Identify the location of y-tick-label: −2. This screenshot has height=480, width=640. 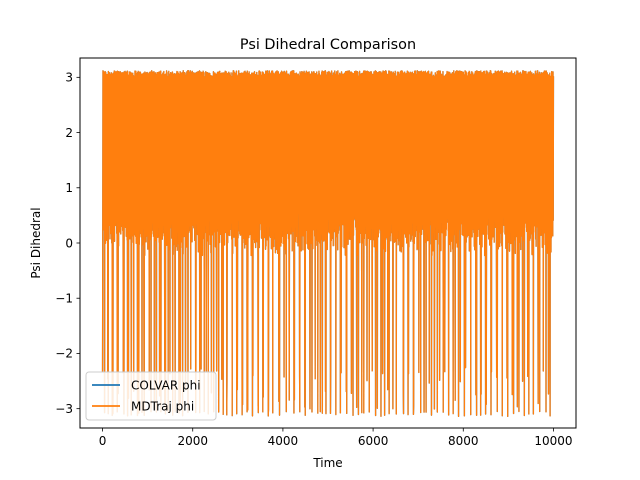
(64, 354).